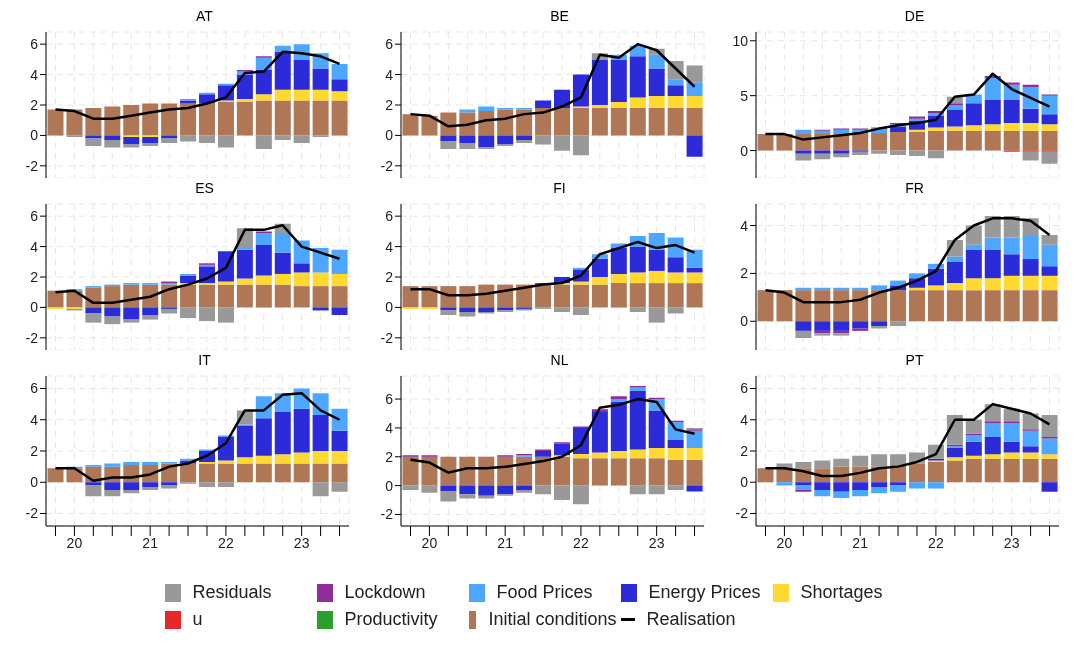  What do you see at coordinates (559, 361) in the screenshot?
I see `chart-title: NL` at bounding box center [559, 361].